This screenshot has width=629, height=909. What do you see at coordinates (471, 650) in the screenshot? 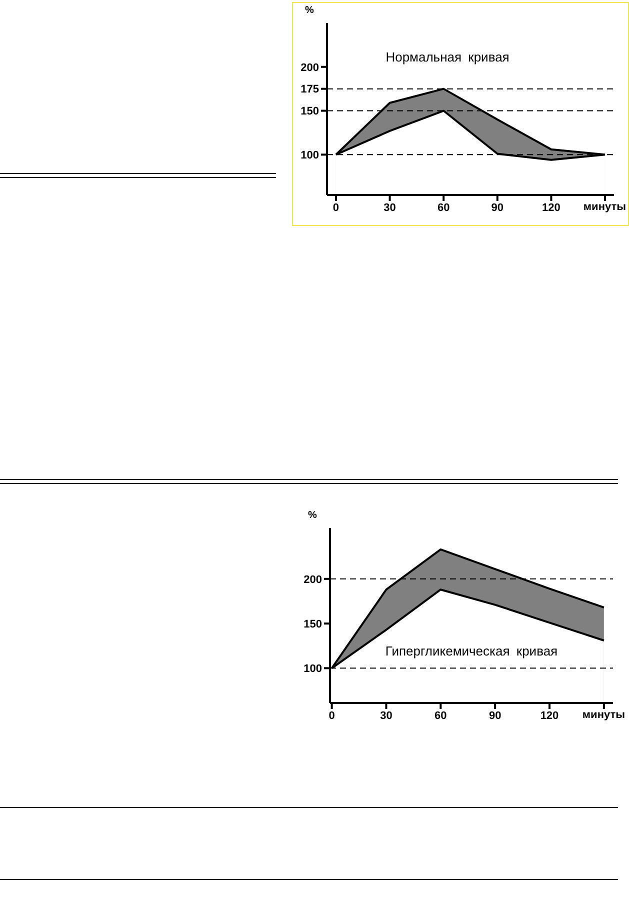
I see `text: Гипергликемическая кривая` at bounding box center [471, 650].